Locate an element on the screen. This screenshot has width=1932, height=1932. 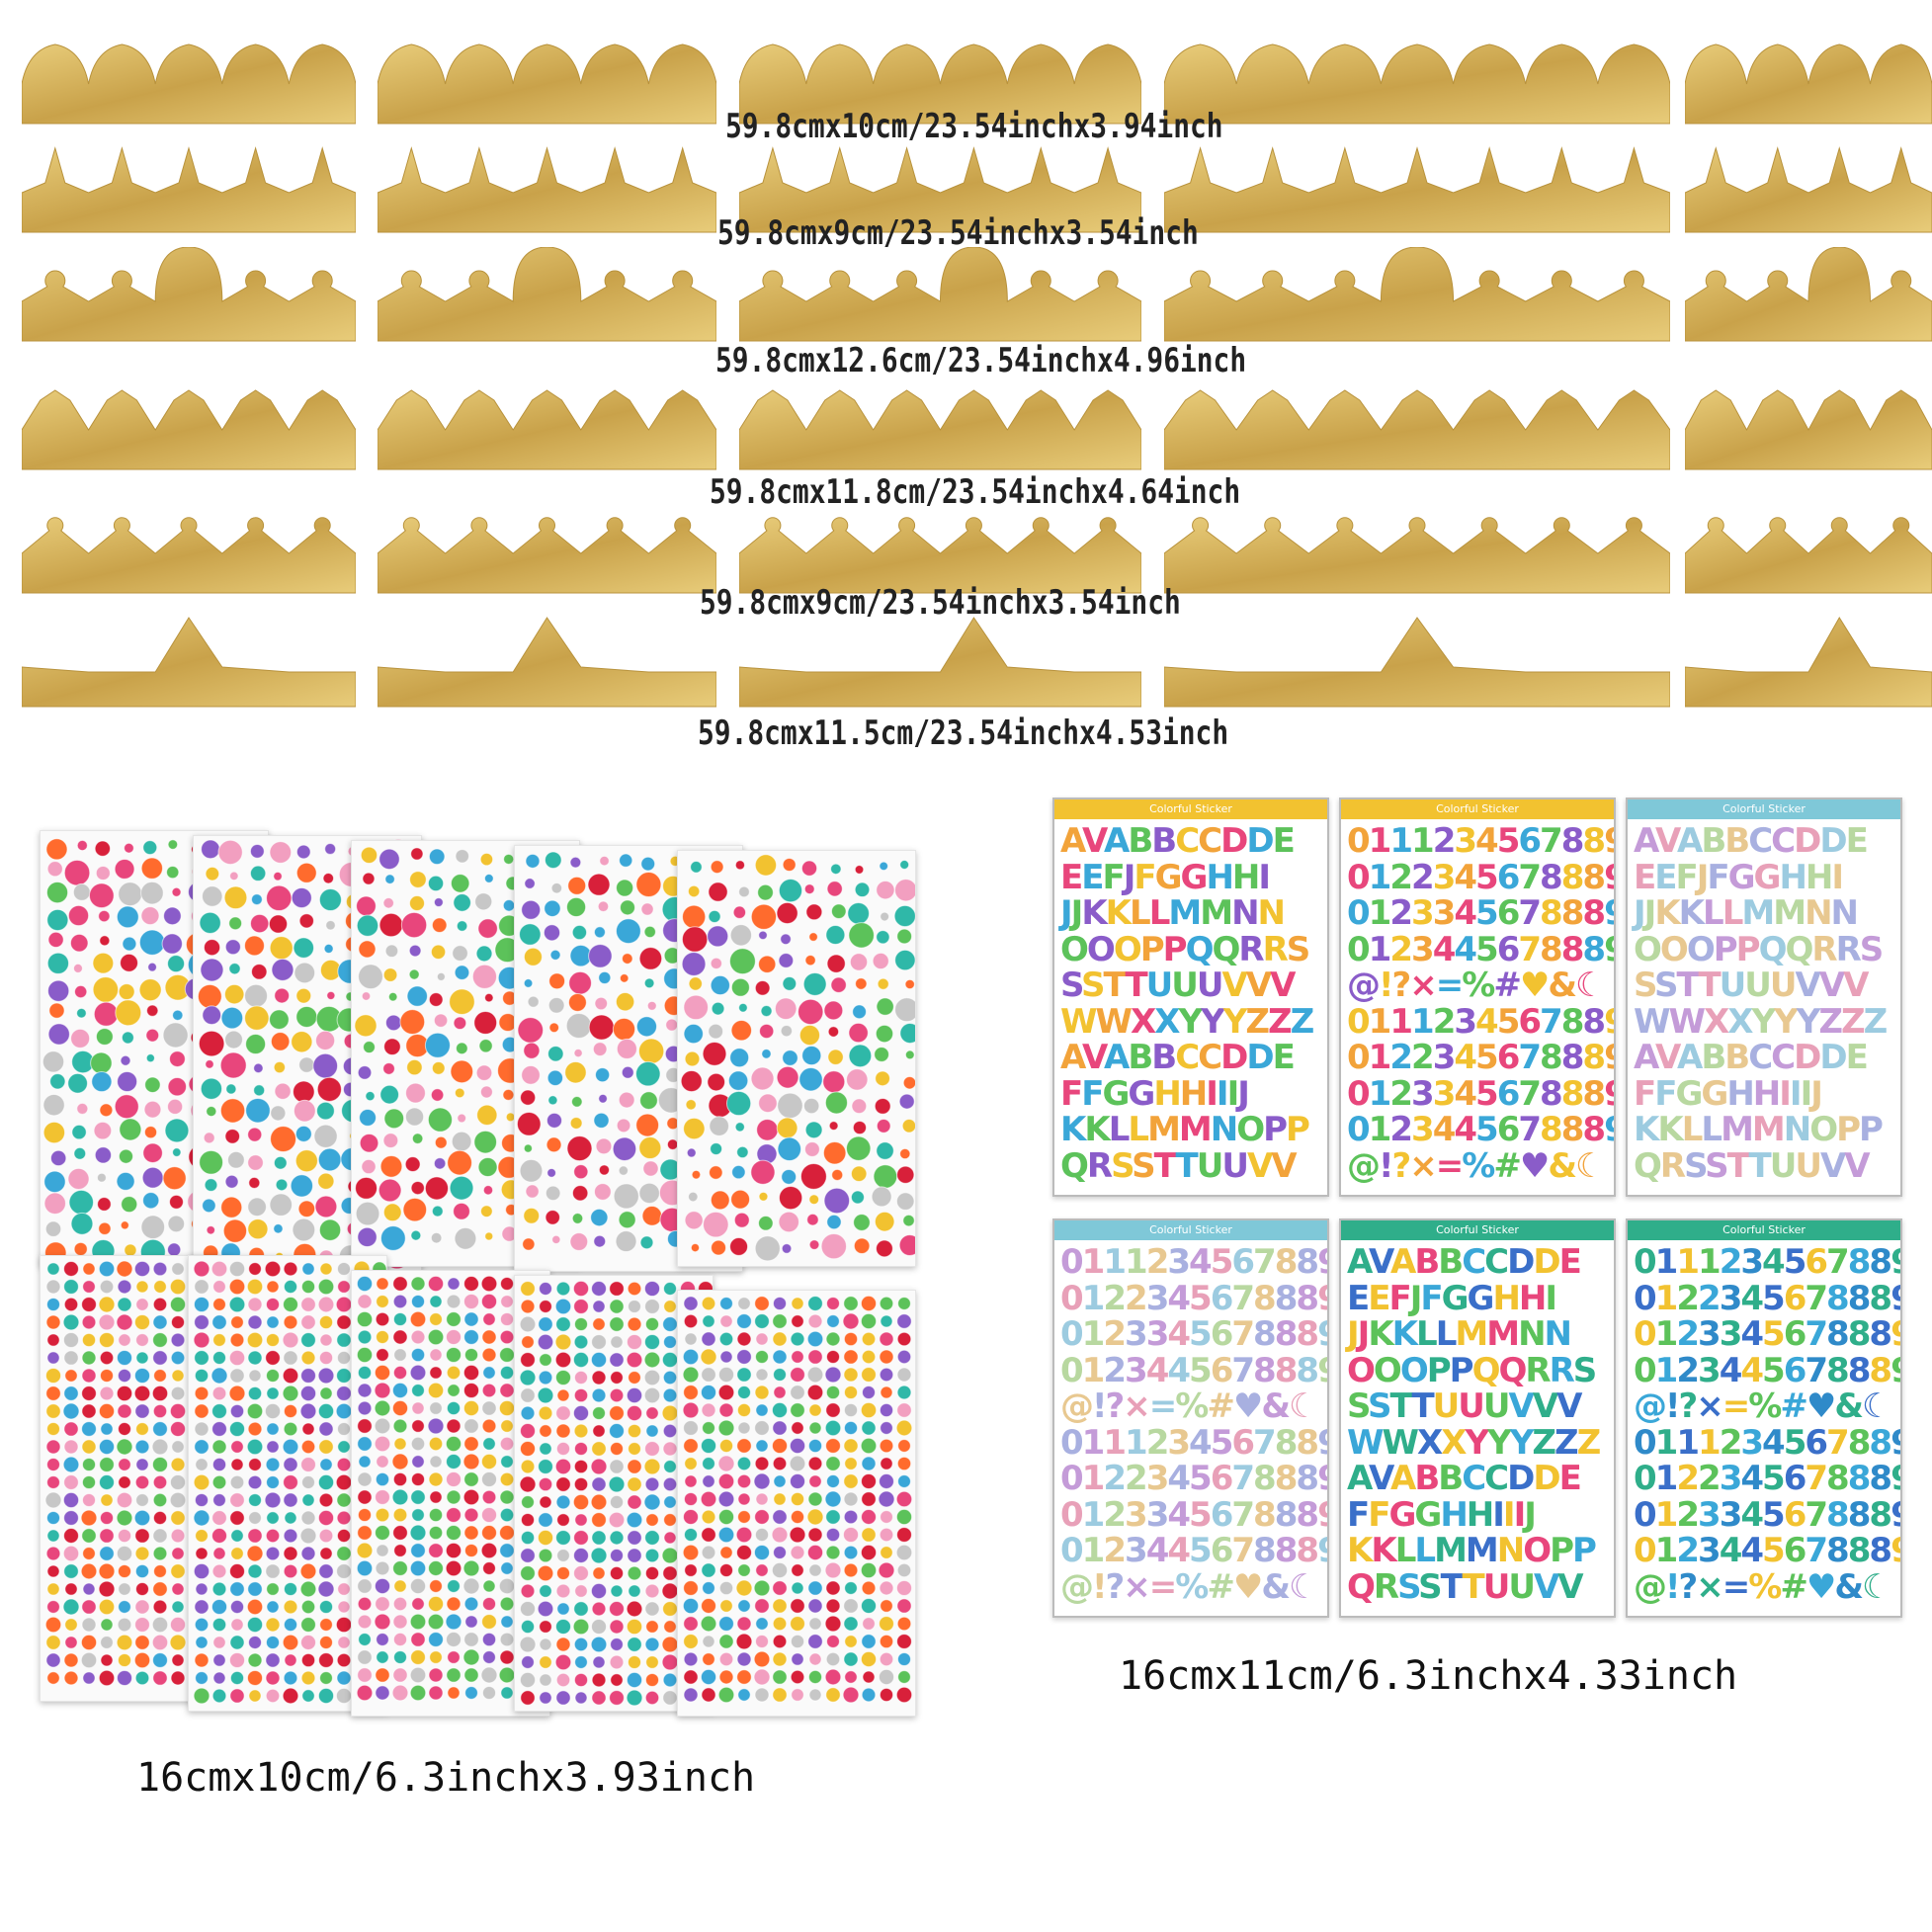
crown-size-label-2: 59.8cmx9cm/23.54inchx3.54inch is located at coordinates (958, 233).